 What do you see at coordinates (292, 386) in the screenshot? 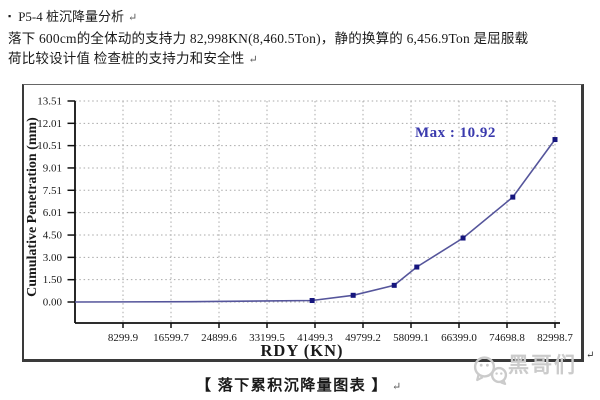
I see `figure-caption-text: 【 落下累积沉降量图表 】` at bounding box center [292, 386].